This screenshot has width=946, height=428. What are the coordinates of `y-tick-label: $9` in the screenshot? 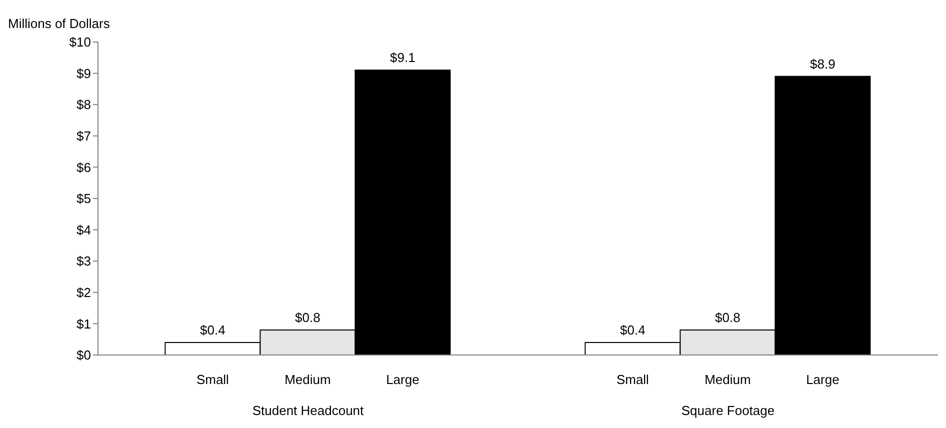 It's located at (83, 73).